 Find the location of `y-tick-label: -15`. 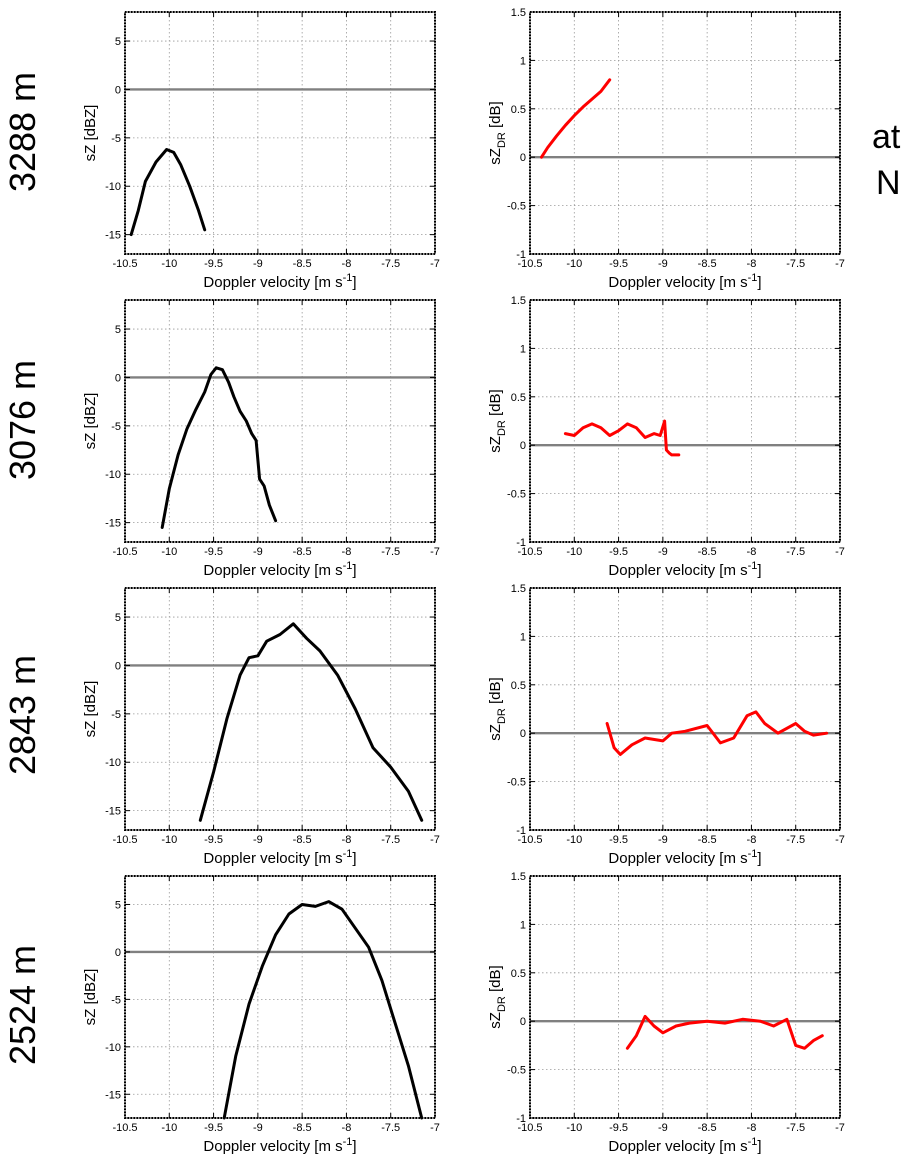

y-tick-label: -15 is located at coordinates (113, 812).